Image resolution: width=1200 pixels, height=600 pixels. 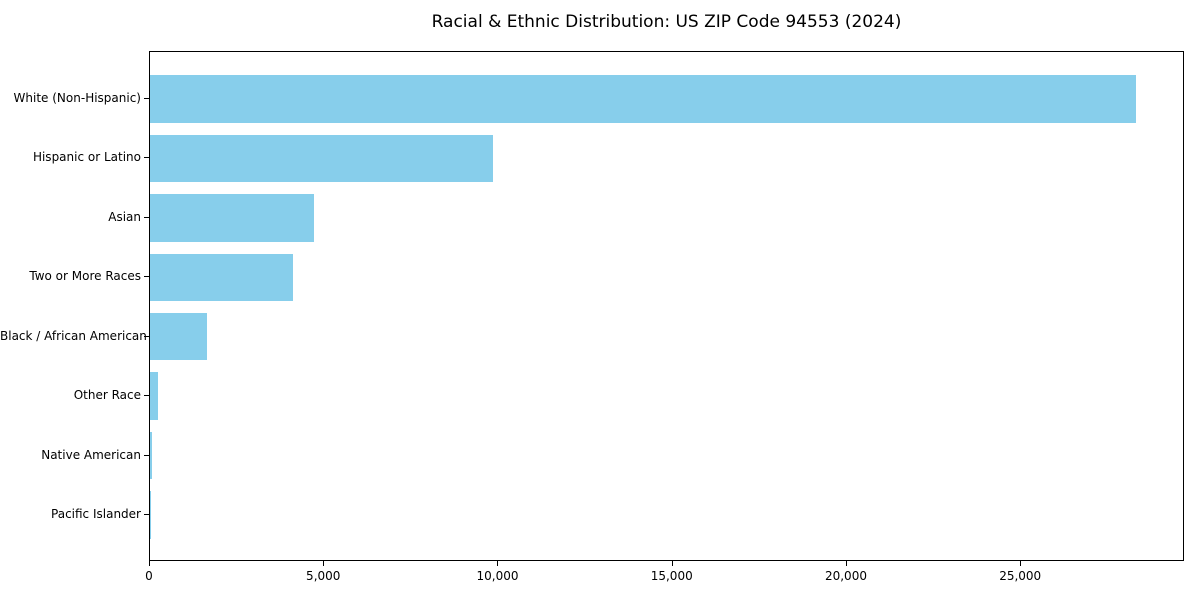 I want to click on y-tick-label: Asian, so click(x=124, y=216).